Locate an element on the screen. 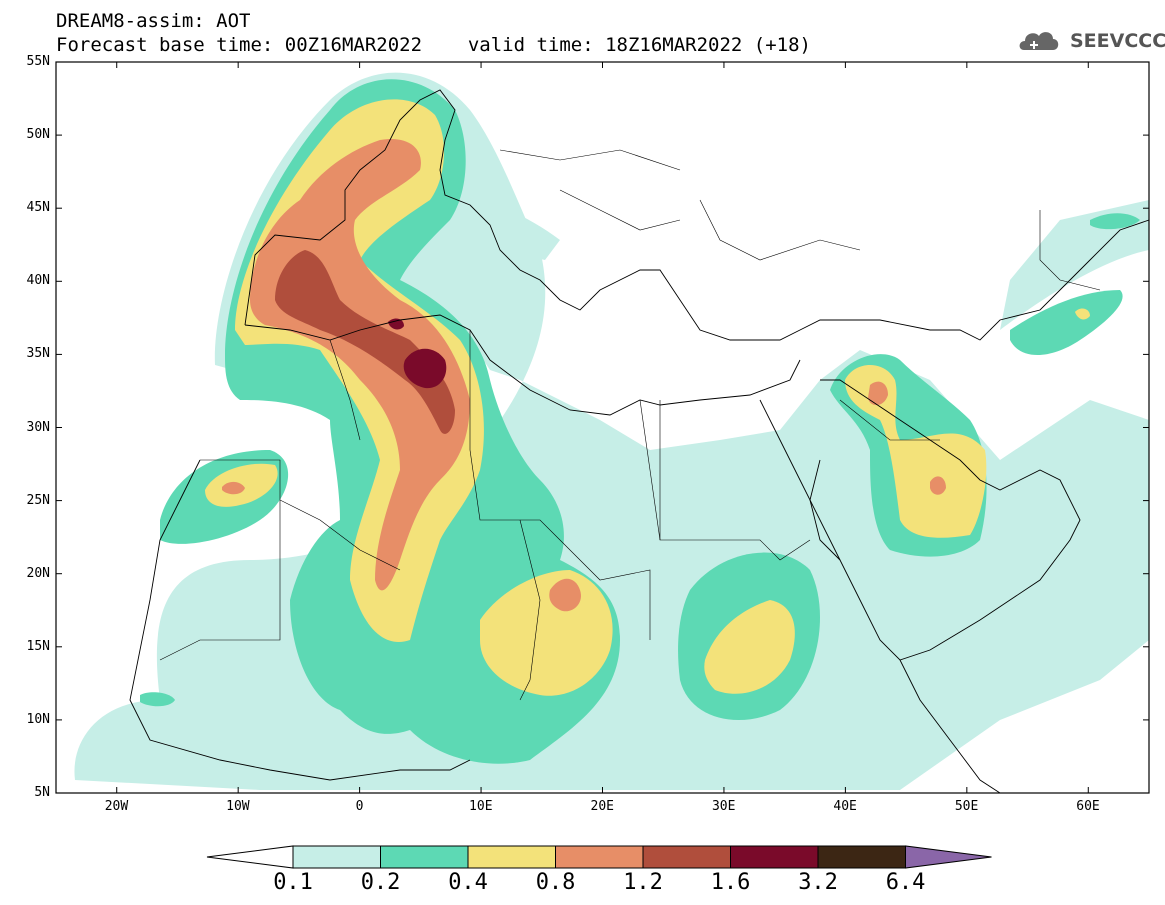  map-title: DREAM8-assim: AOT is located at coordinates (153, 21).